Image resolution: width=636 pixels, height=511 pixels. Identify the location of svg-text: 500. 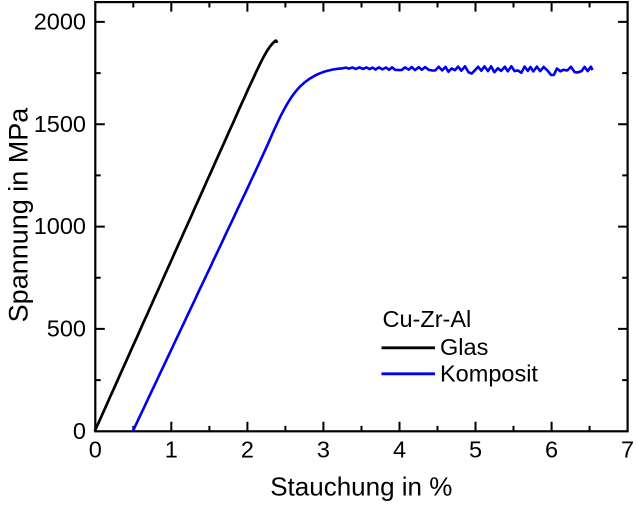
(66, 329).